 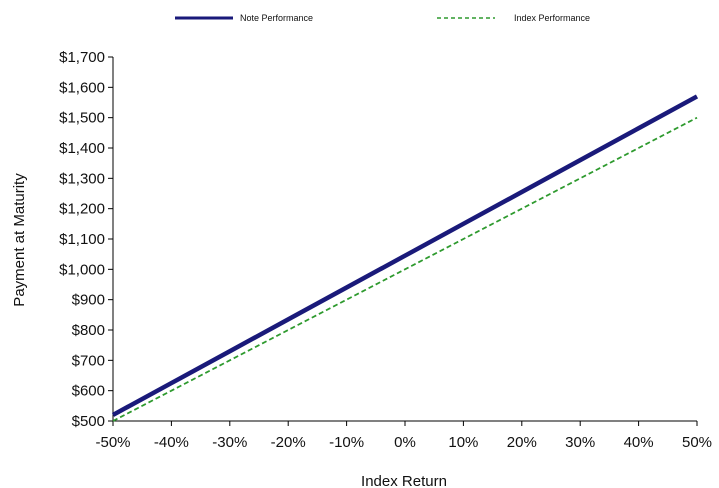 I want to click on legend-label-note: Note Performance, so click(x=276, y=18).